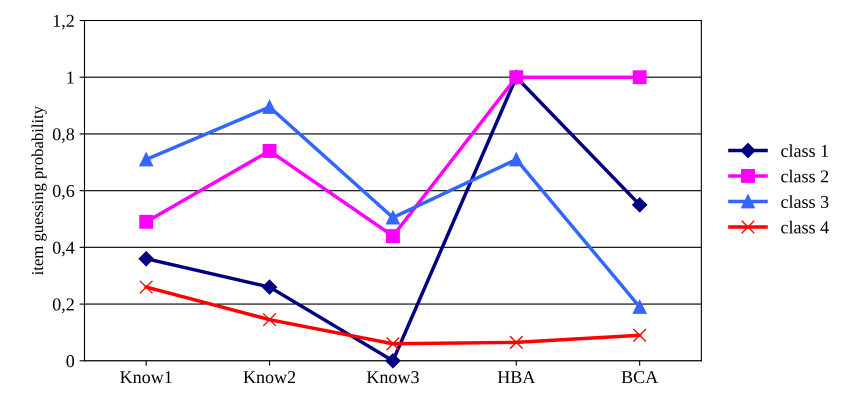 This screenshot has height=410, width=845. Describe the element at coordinates (640, 377) in the screenshot. I see `x-tick-label: BCA` at that location.